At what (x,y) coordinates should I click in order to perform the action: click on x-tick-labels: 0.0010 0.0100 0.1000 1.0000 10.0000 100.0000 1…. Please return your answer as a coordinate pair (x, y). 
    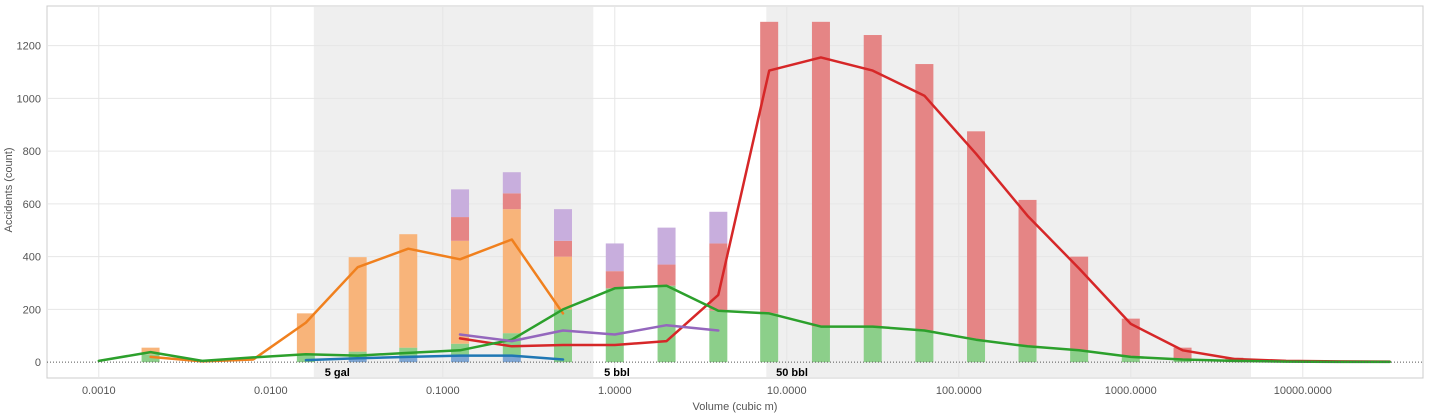
    Looking at the image, I should click on (707, 391).